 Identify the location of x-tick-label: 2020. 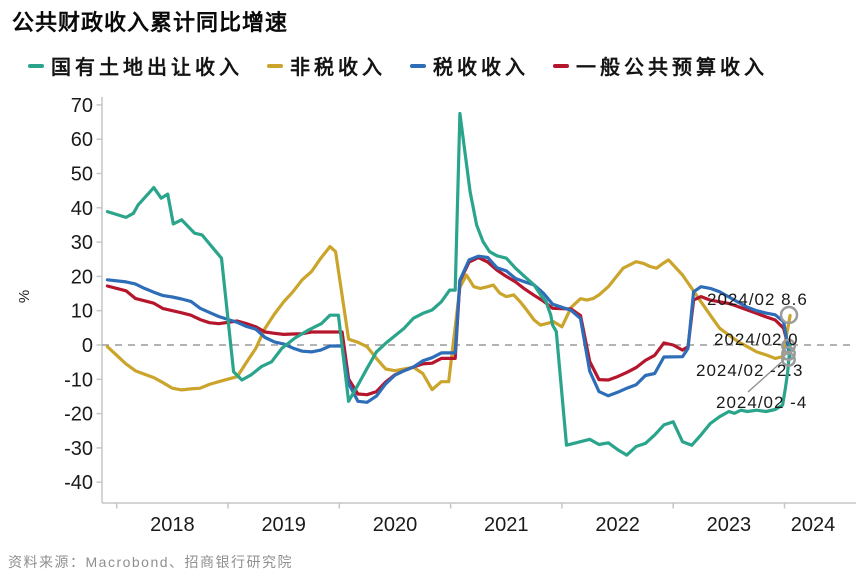
(395, 525).